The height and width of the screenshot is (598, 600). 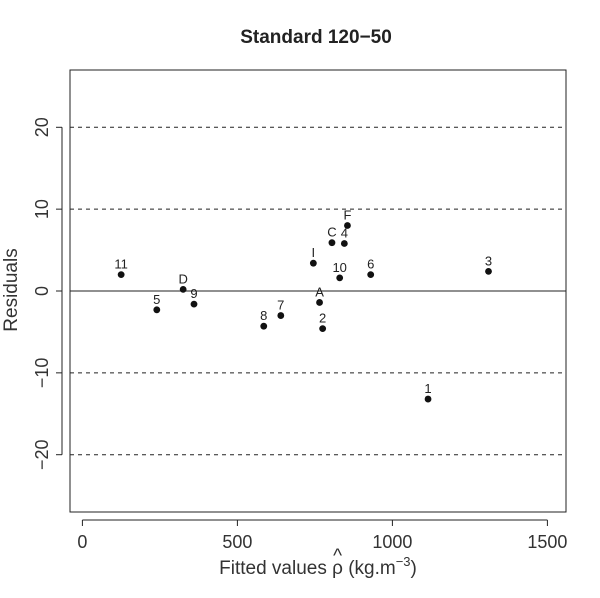 I want to click on y-tick-label: 20, so click(x=42, y=127).